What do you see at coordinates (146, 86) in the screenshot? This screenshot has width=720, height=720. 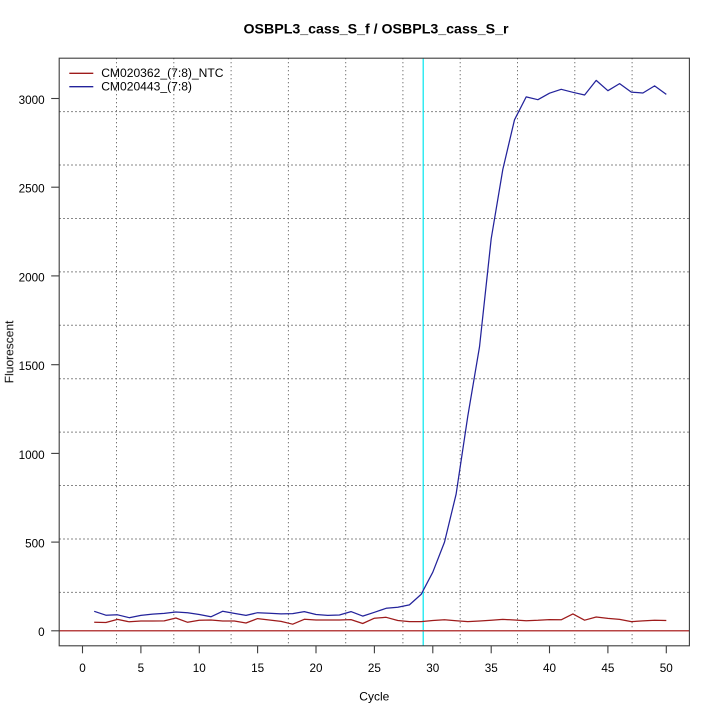 I see `svg-text: CM020443_(7:8)` at bounding box center [146, 86].